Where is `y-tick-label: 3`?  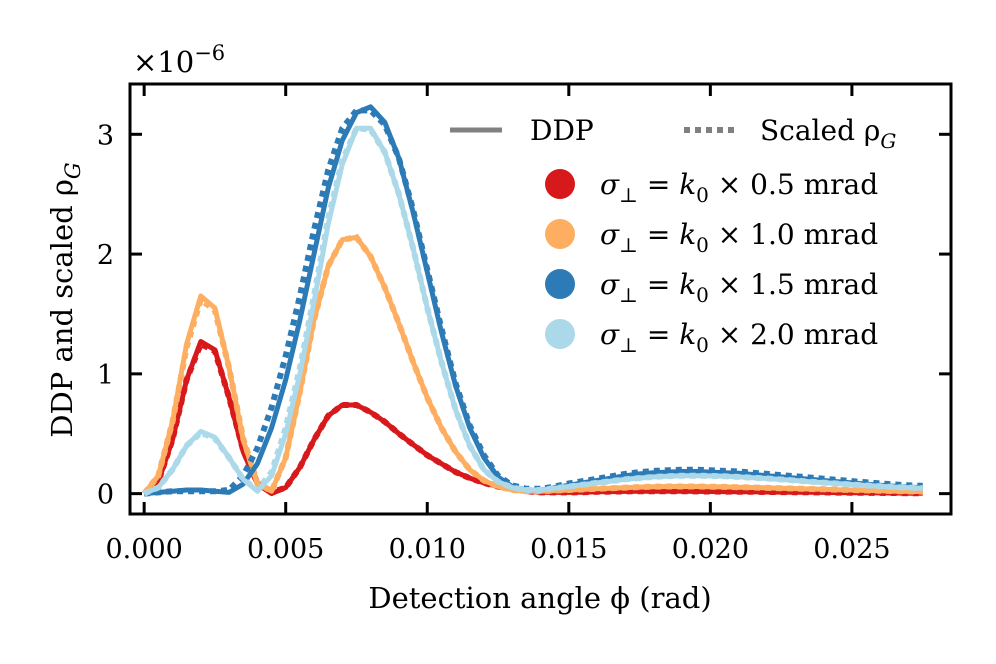
y-tick-label: 3 is located at coordinates (105, 135).